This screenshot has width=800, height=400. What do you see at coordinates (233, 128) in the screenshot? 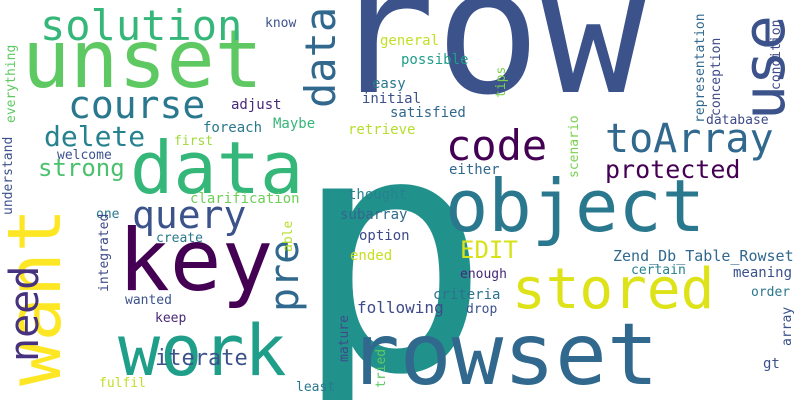
I see `word-foreach: foreach` at bounding box center [233, 128].